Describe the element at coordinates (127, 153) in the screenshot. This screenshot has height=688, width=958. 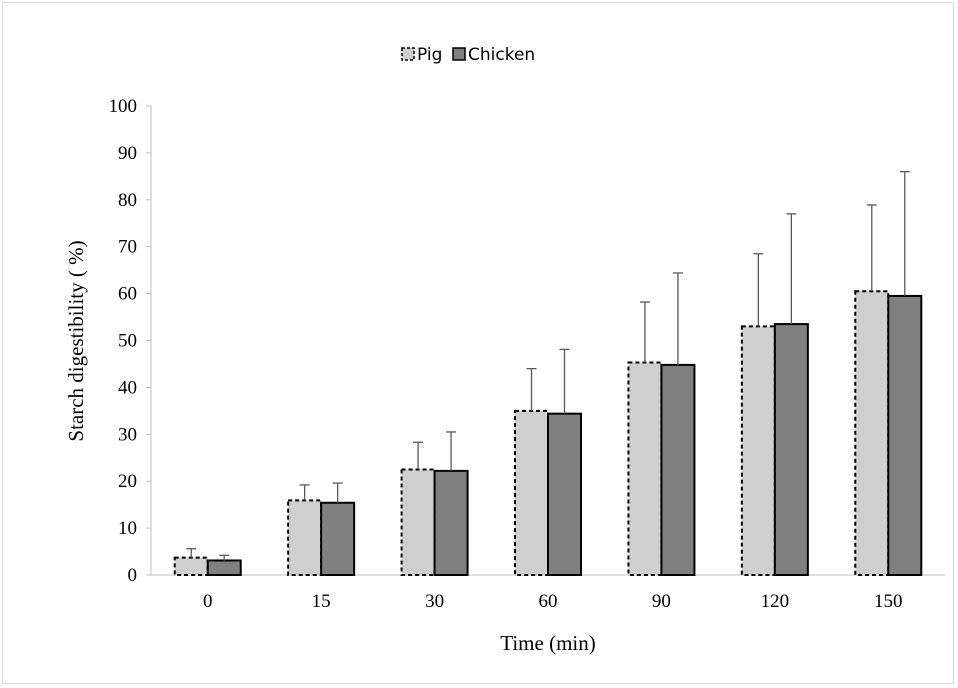
I see `y-tick-label: 90` at that location.